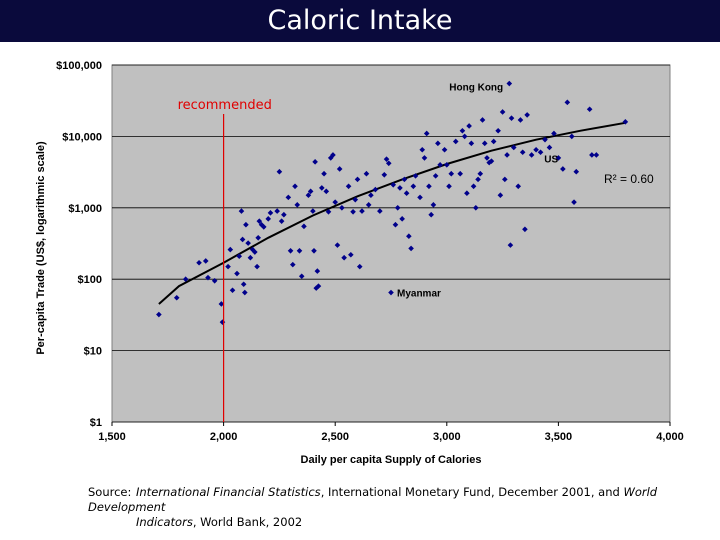 Image resolution: width=720 pixels, height=540 pixels. Describe the element at coordinates (476, 87) in the screenshot. I see `annotation-label: Hong Kong` at that location.